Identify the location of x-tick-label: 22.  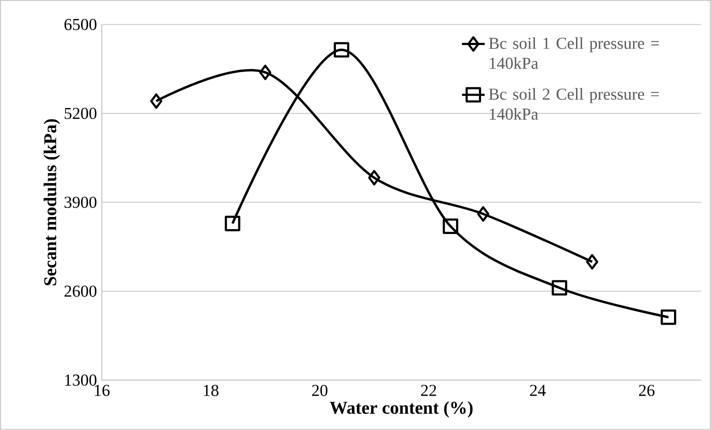
(428, 390).